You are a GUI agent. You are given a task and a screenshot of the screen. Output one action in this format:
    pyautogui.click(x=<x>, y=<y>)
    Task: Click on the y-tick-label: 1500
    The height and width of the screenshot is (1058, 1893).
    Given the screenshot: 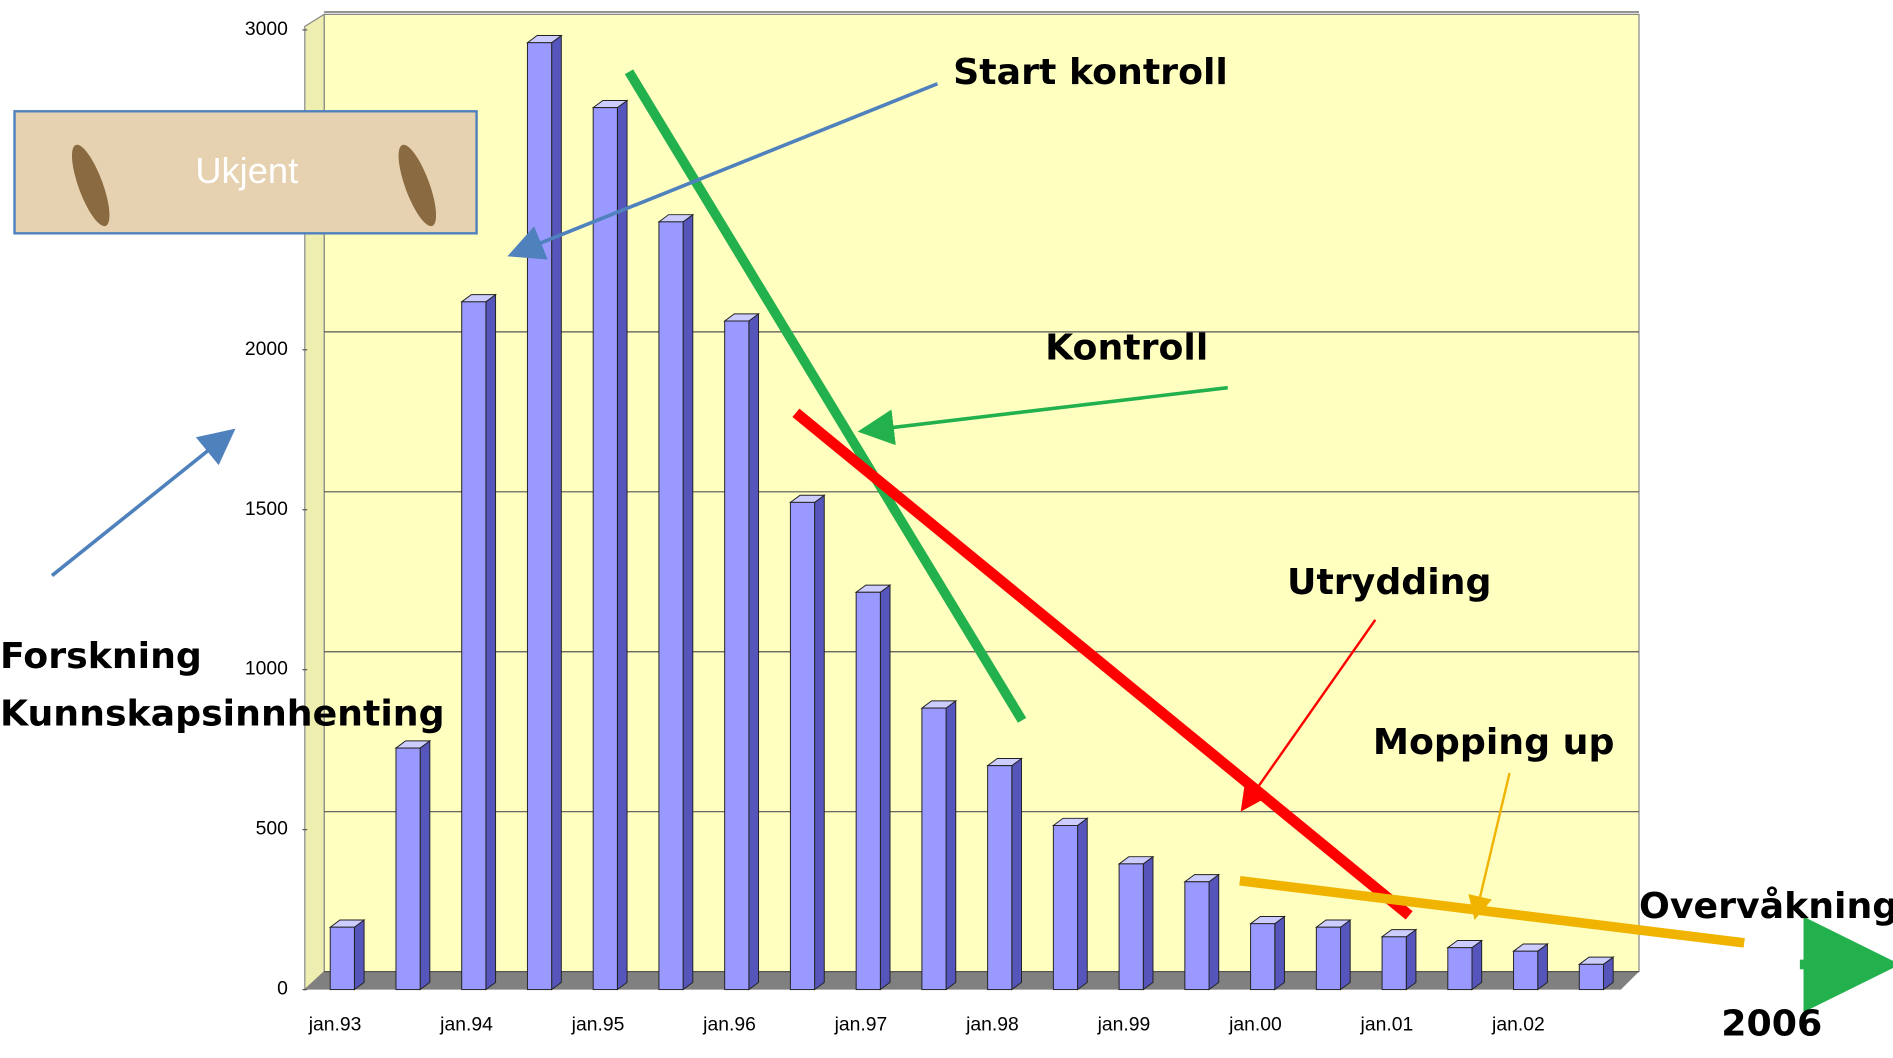 What is the action you would take?
    pyautogui.click(x=266, y=509)
    